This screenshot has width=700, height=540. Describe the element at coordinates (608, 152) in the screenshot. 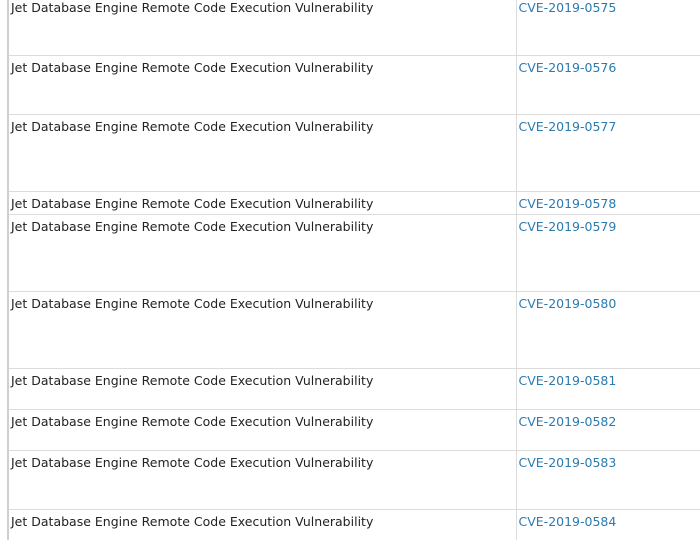

I see `cve-cell: CVE-2019-0577` at that location.